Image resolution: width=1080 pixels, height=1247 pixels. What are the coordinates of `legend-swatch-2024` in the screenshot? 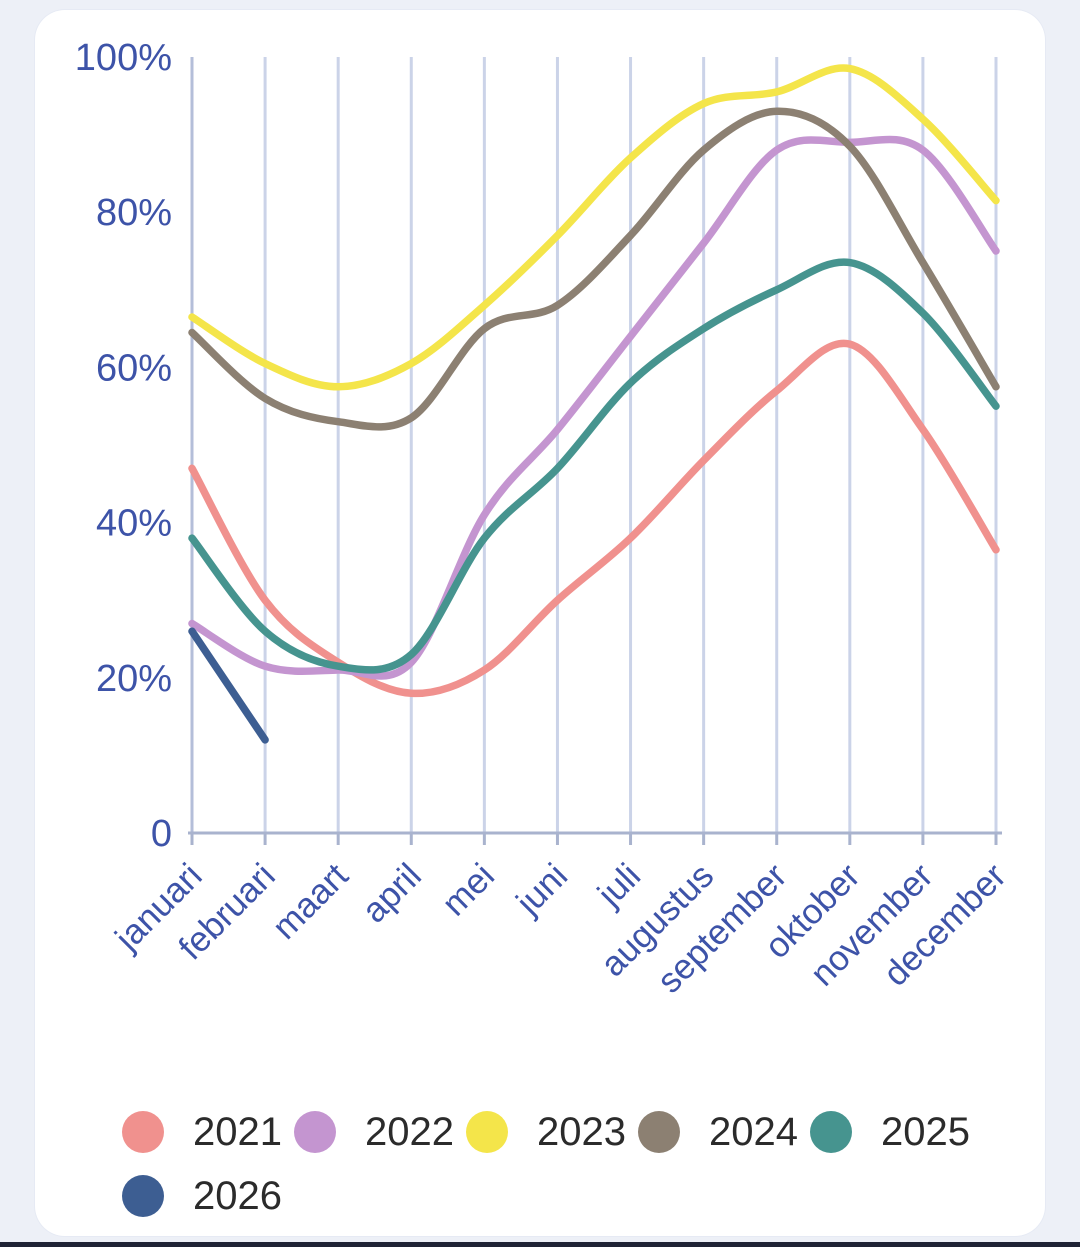 It's located at (659, 1132).